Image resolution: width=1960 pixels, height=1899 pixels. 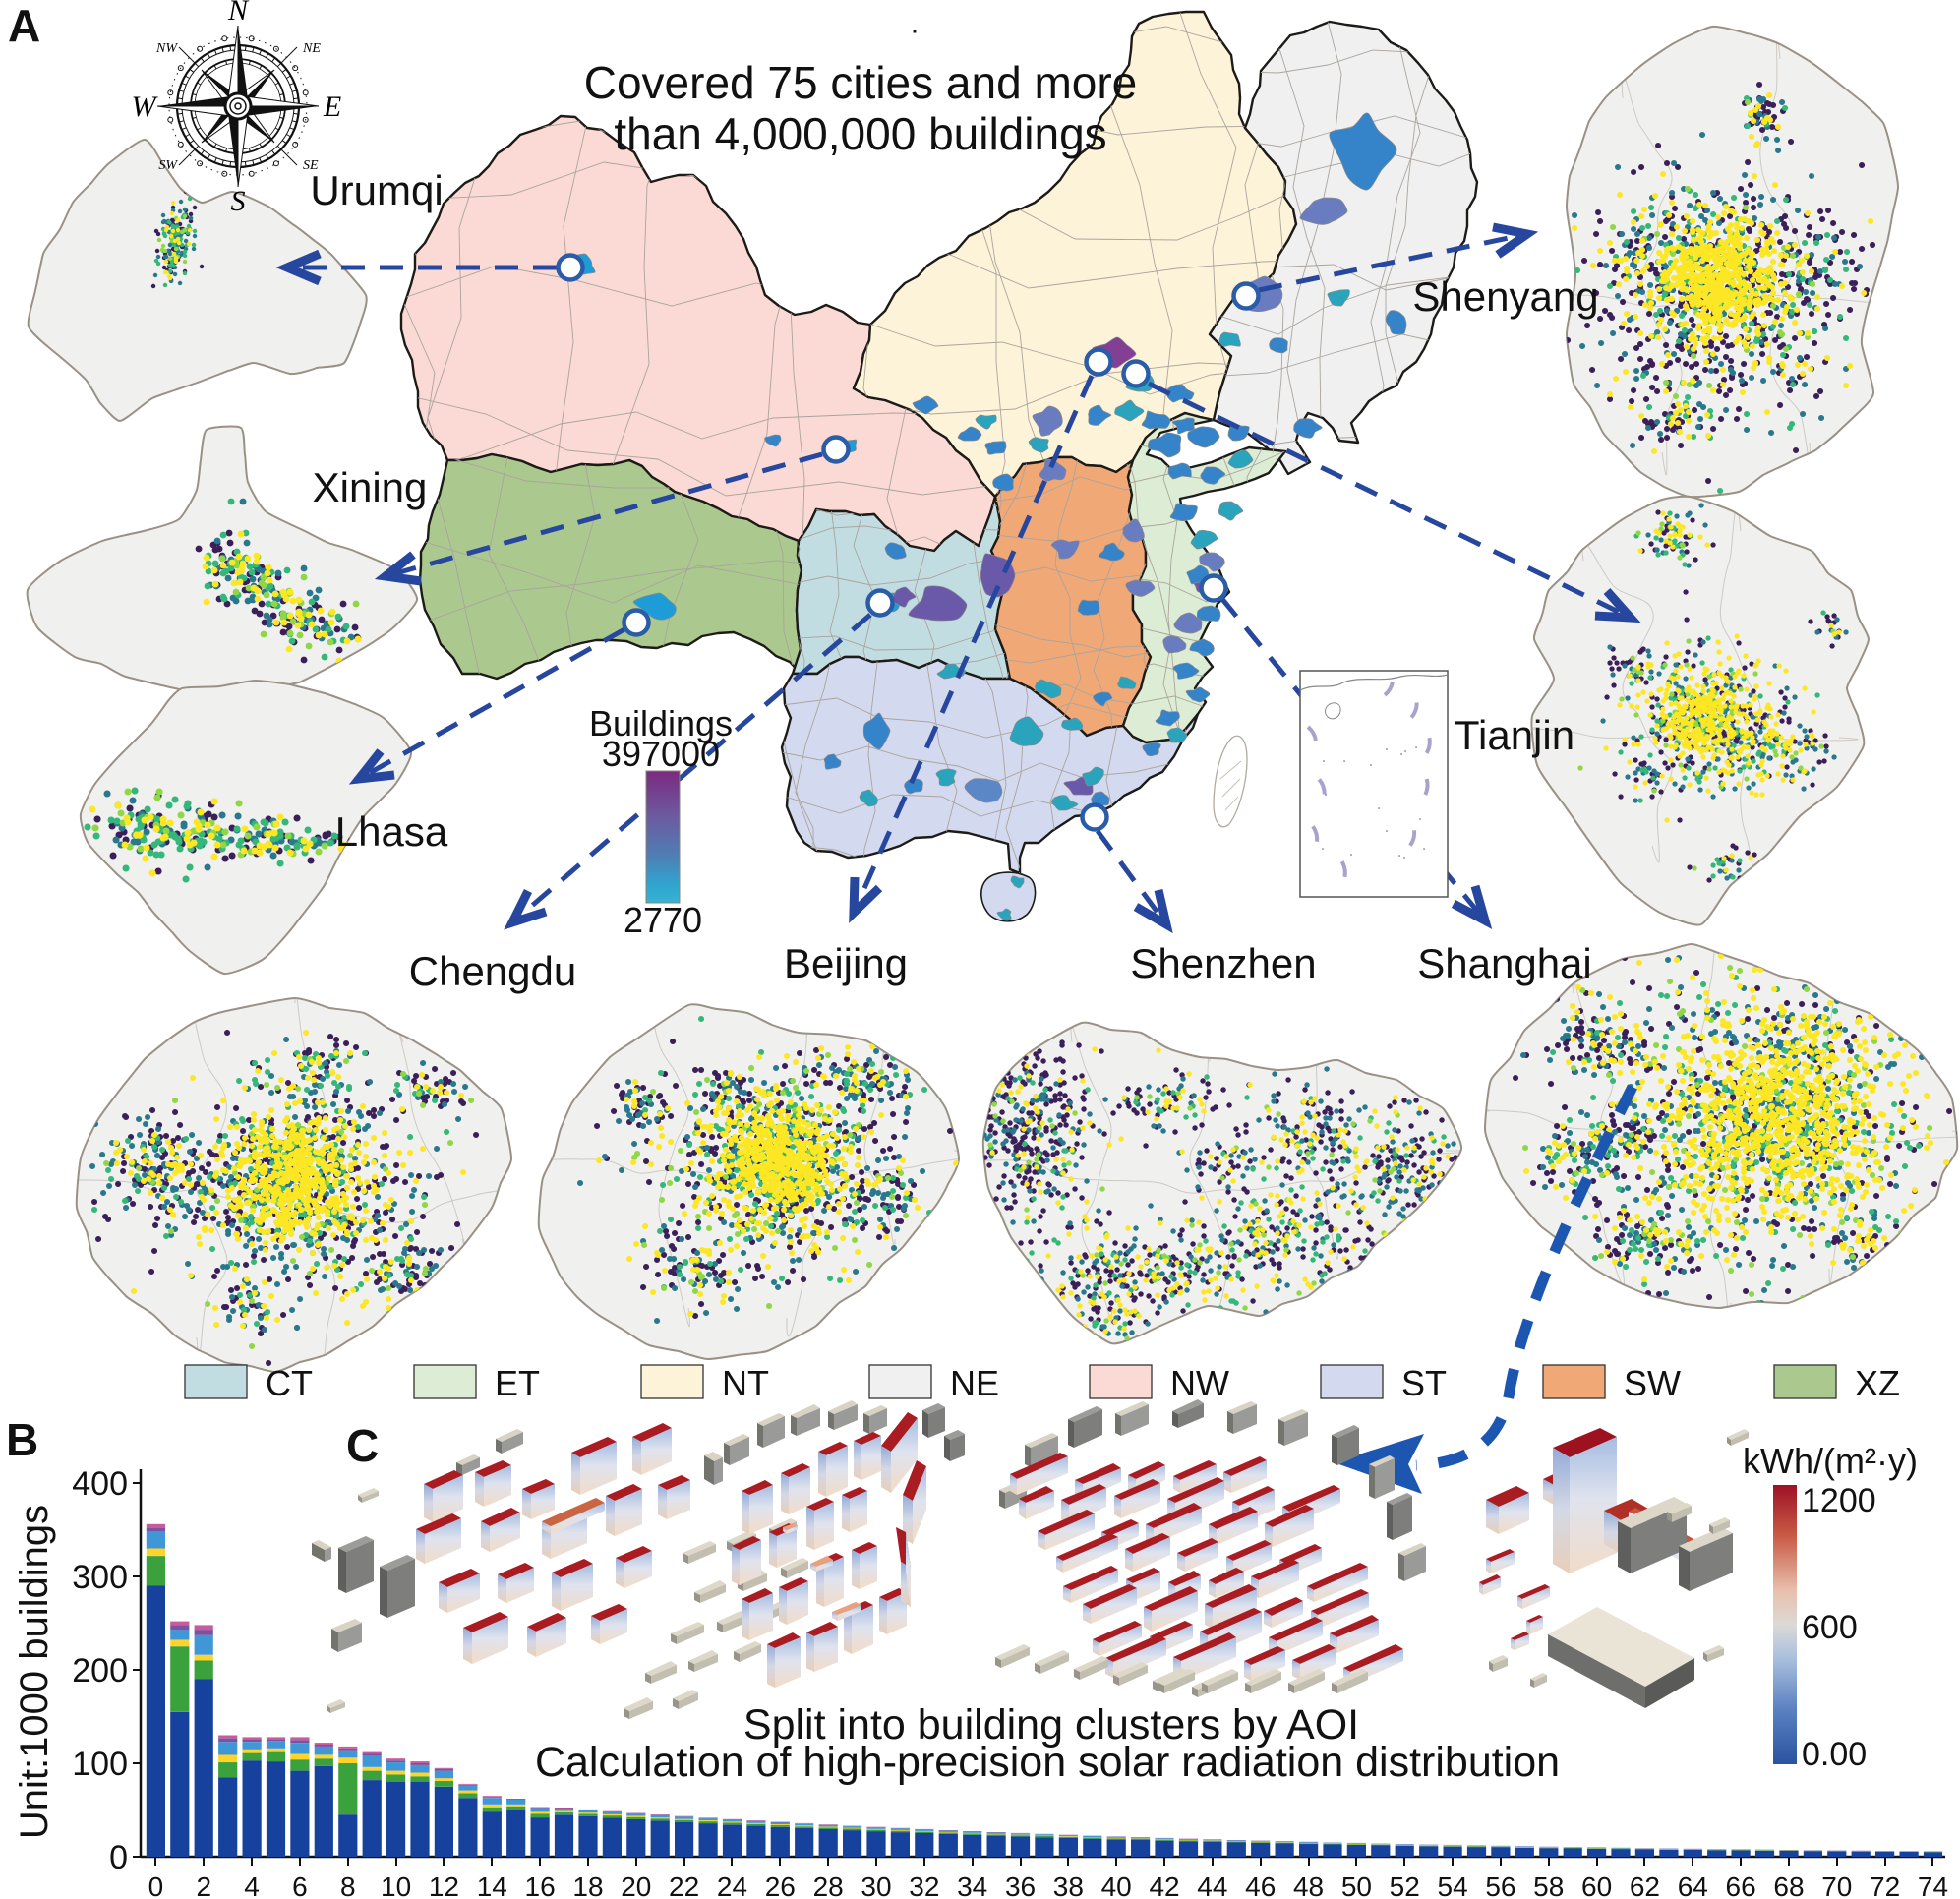 I want to click on svg-text: ST, so click(x=1424, y=1383).